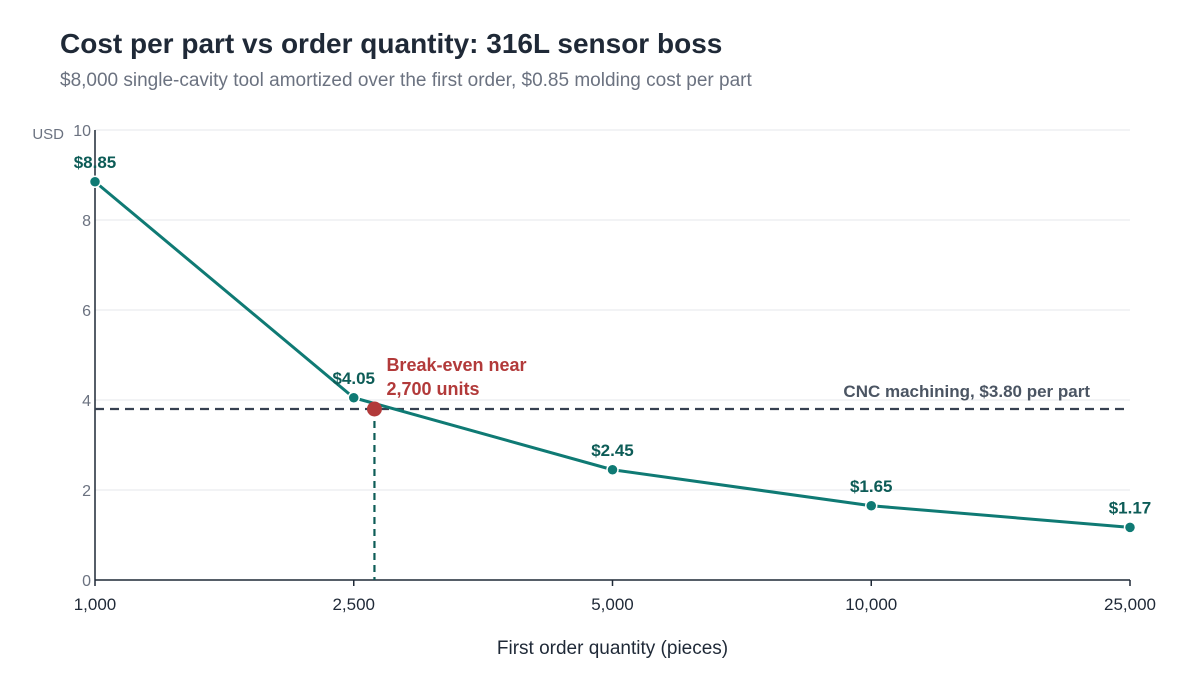 The image size is (1200, 675). I want to click on x-tick-label: 5,000, so click(612, 604).